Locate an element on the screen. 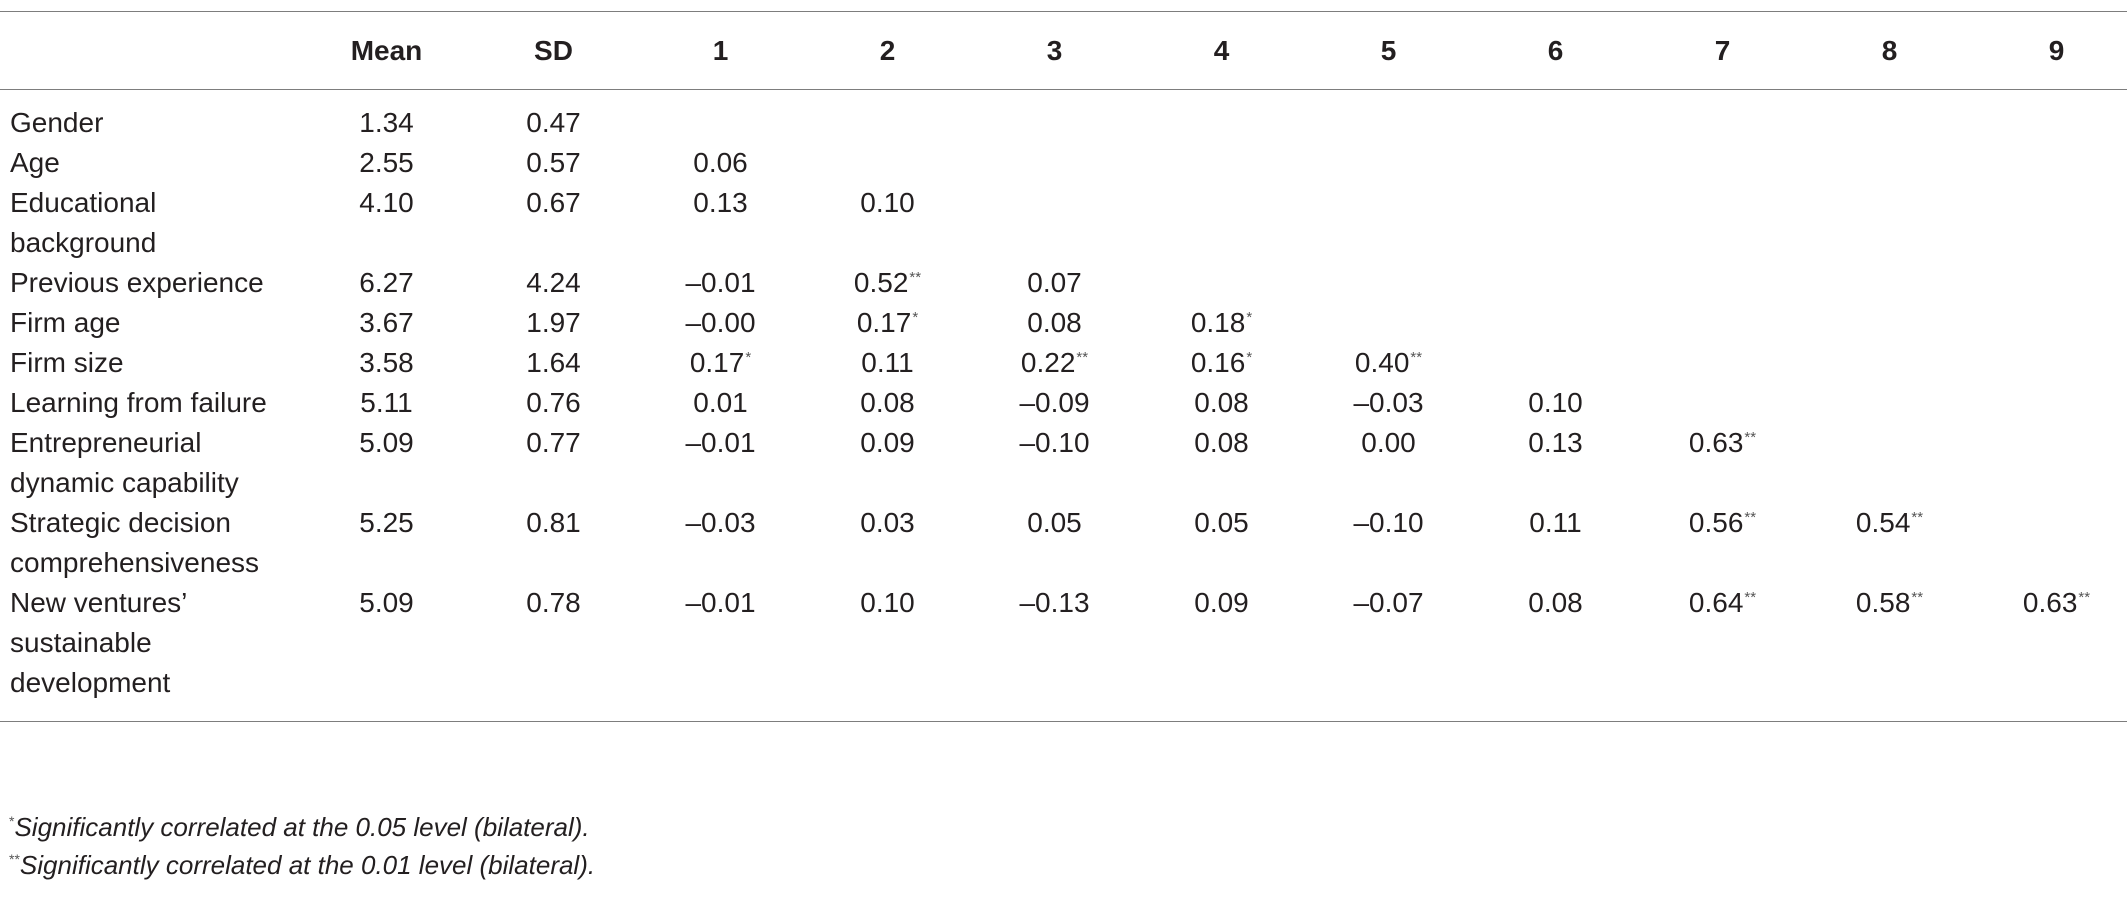 This screenshot has width=2127, height=900. table-cell: 5.09 is located at coordinates (386, 463).